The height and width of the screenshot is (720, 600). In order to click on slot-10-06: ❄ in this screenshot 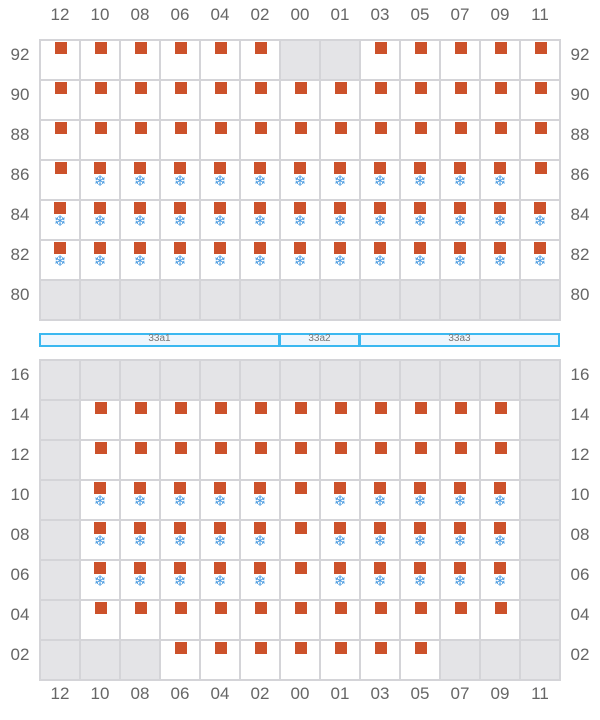, I will do `click(181, 501)`.